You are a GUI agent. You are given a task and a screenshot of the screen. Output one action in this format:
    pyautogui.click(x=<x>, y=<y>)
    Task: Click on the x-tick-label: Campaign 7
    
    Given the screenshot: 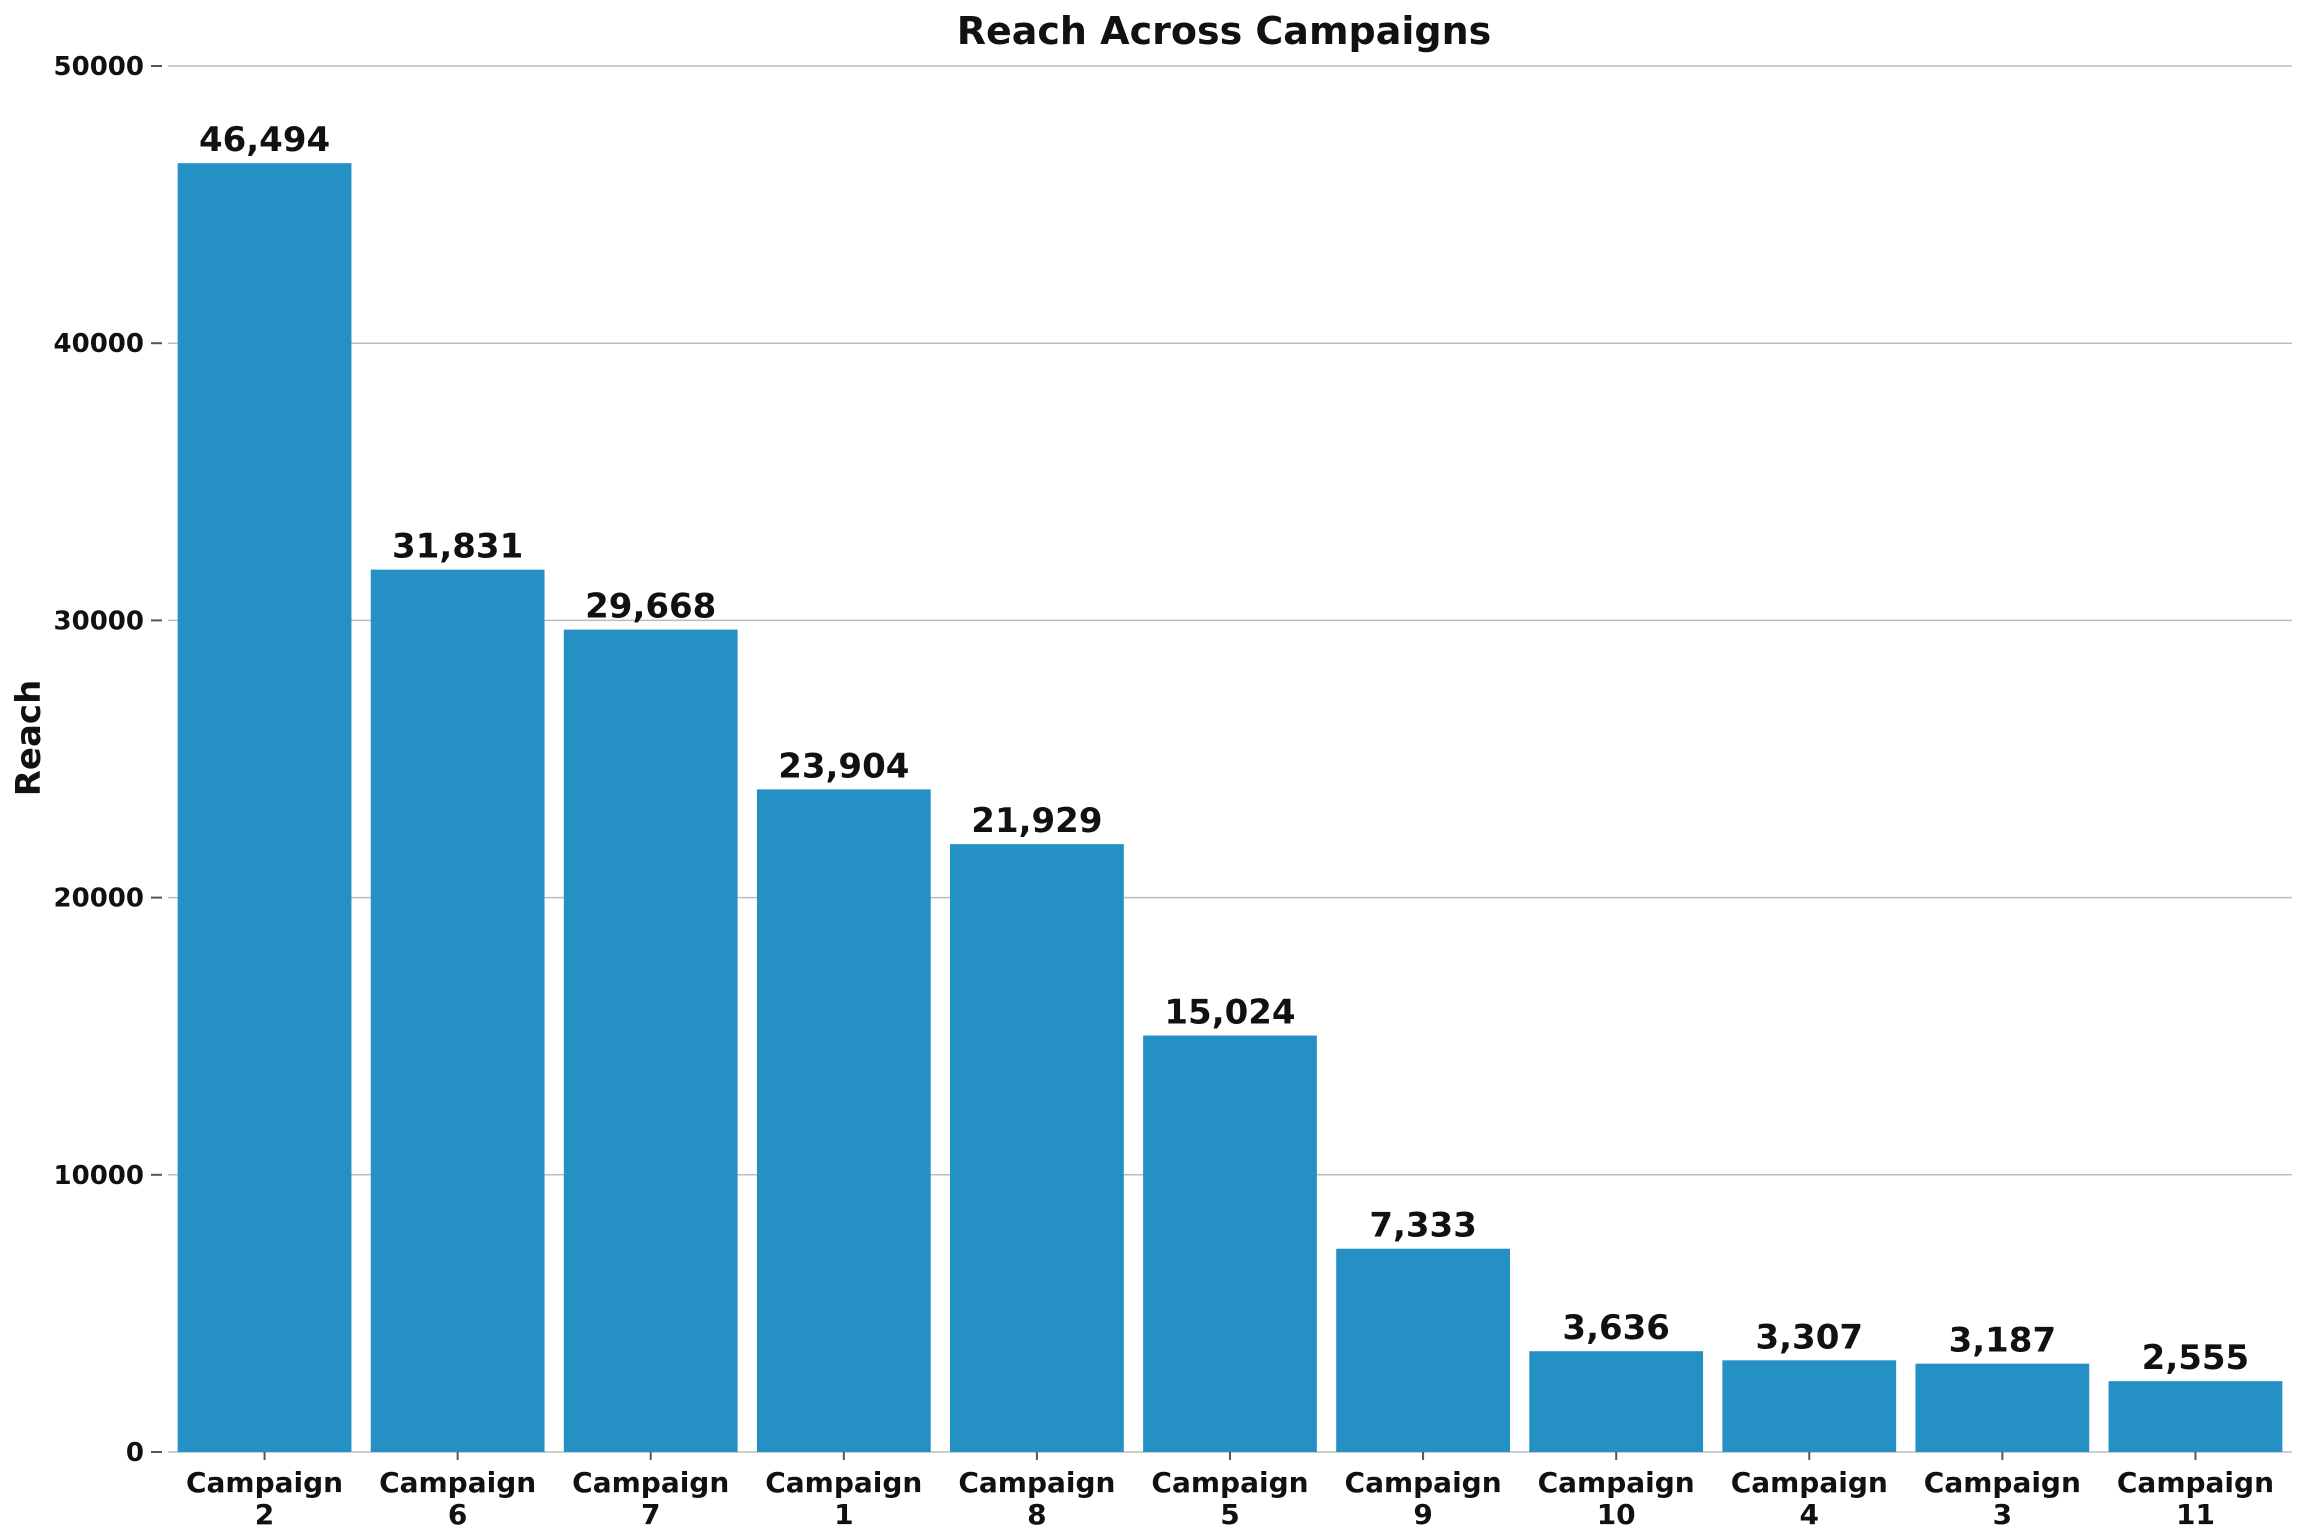 What is the action you would take?
    pyautogui.click(x=650, y=1498)
    